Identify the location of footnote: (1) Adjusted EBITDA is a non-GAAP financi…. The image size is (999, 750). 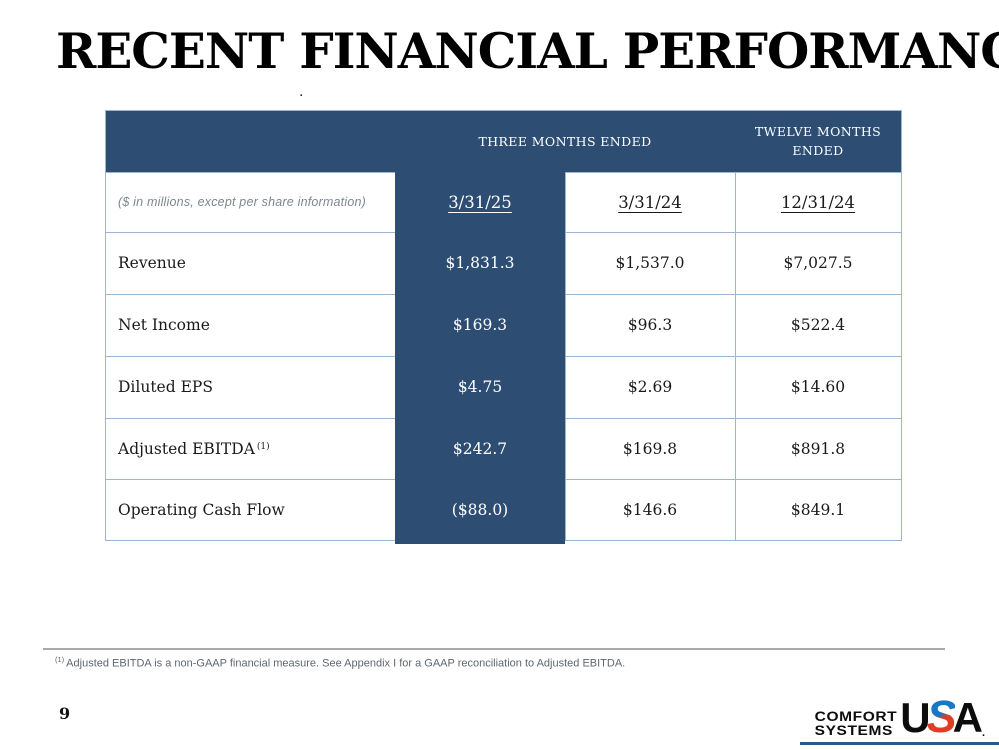
(485, 662).